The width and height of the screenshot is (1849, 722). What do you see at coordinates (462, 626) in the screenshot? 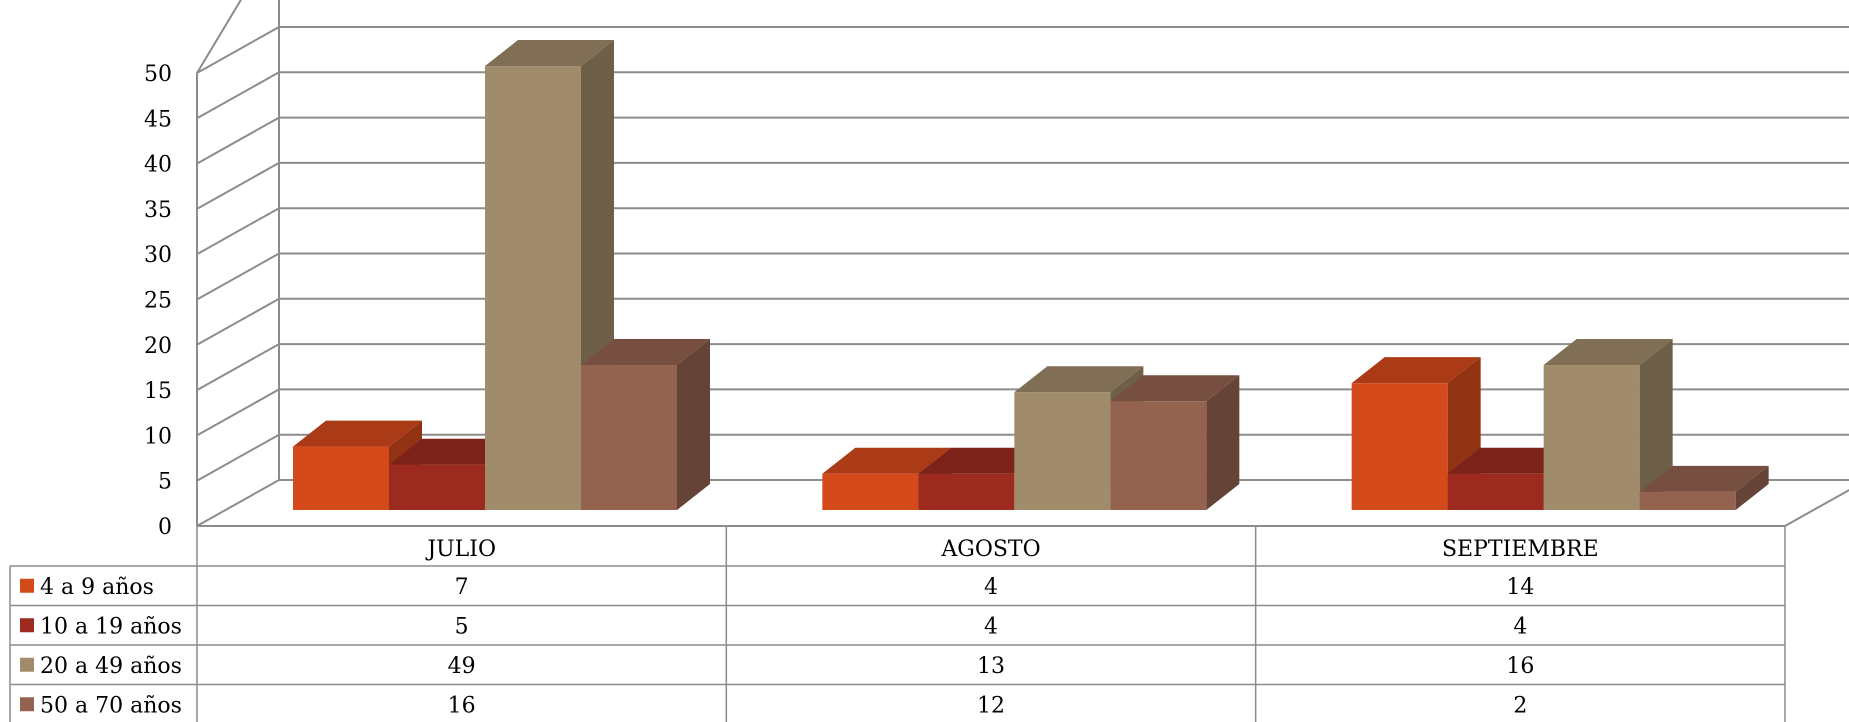
I see `data-label: 5` at bounding box center [462, 626].